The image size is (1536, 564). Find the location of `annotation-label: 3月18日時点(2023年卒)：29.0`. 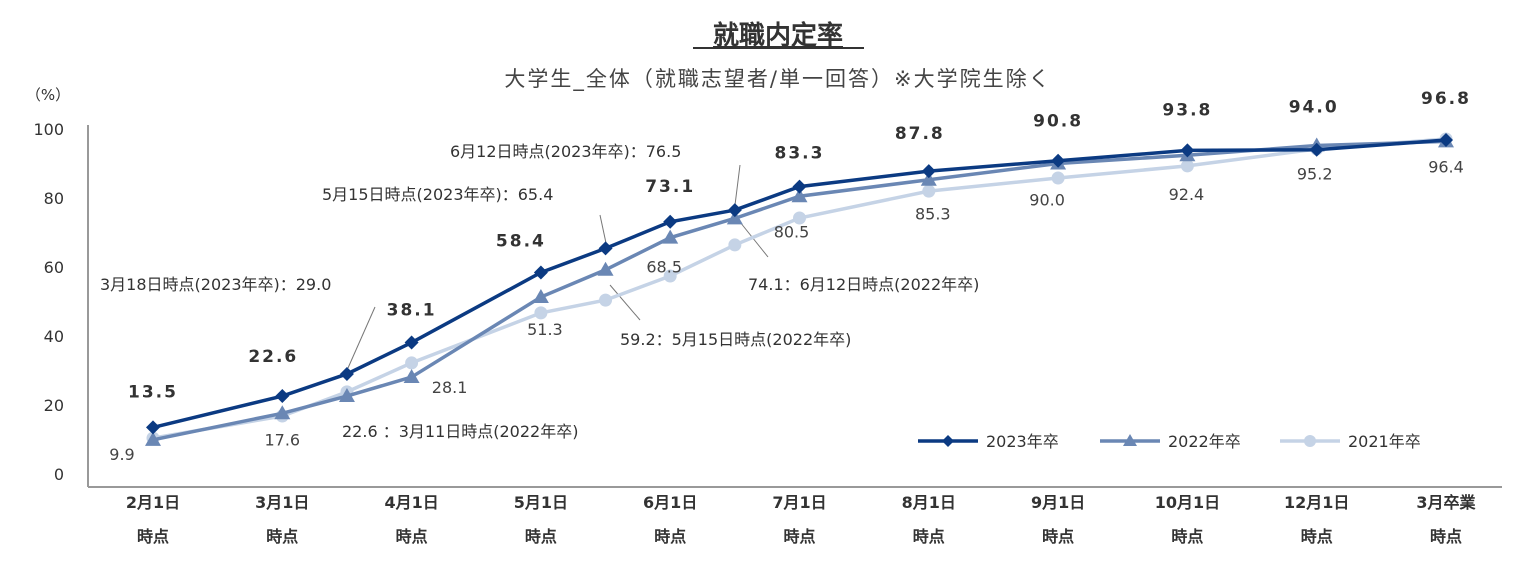

annotation-label: 3月18日時点(2023年卒)：29.0 is located at coordinates (215, 284).